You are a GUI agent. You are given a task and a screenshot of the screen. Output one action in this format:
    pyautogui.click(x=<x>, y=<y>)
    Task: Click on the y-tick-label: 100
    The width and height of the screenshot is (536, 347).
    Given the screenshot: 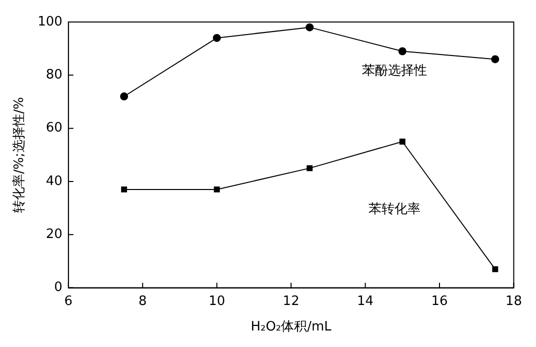 What is the action you would take?
    pyautogui.click(x=50, y=22)
    